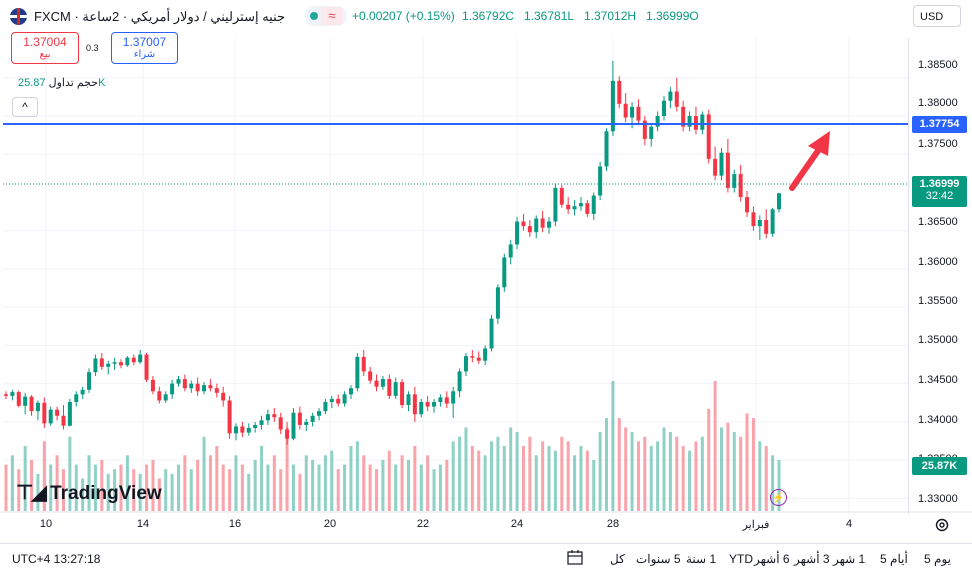 This screenshot has height=573, width=972. Describe the element at coordinates (741, 559) in the screenshot. I see `range-button: YTD` at that location.